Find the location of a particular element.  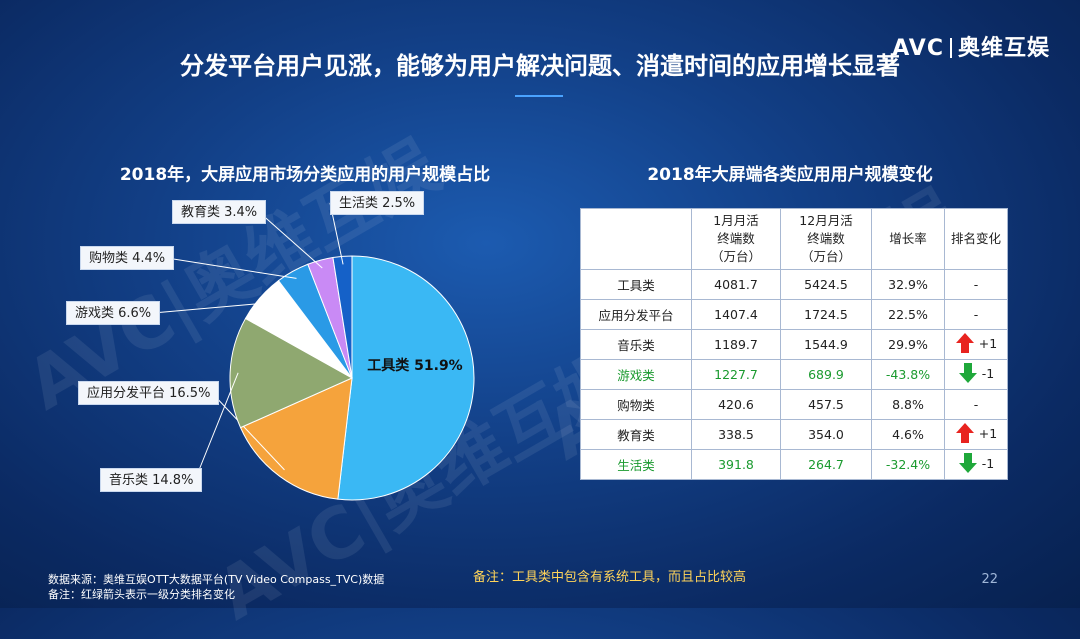

pie-slice-label: 购物类 4.4% is located at coordinates (127, 258).